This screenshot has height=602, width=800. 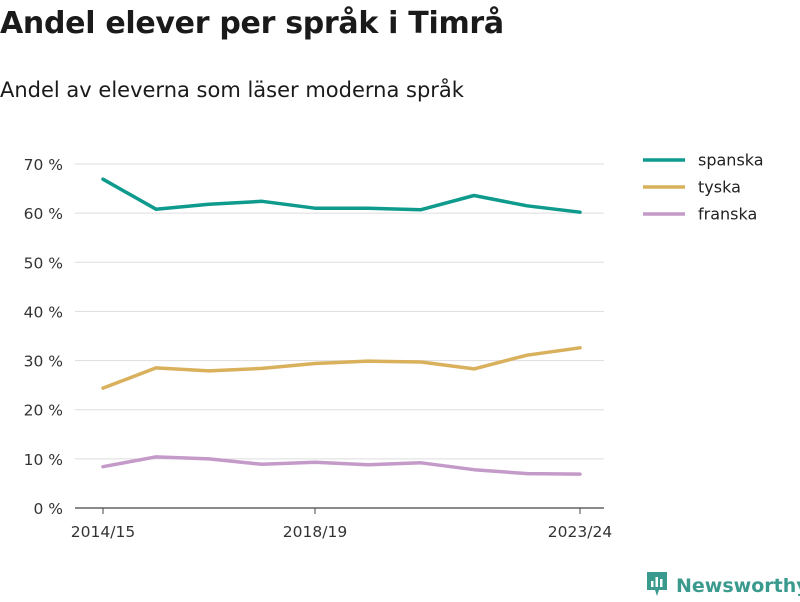 What do you see at coordinates (341, 465) in the screenshot?
I see `series-line-franska` at bounding box center [341, 465].